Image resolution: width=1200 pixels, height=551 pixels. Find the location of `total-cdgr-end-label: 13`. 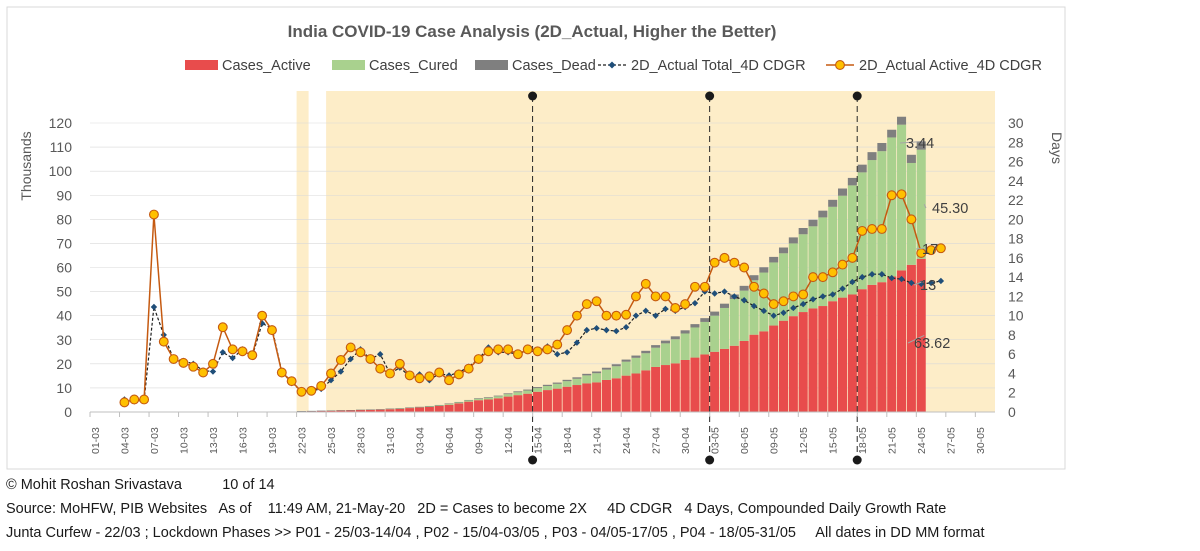

total-cdgr-end-label: 13 is located at coordinates (928, 286).